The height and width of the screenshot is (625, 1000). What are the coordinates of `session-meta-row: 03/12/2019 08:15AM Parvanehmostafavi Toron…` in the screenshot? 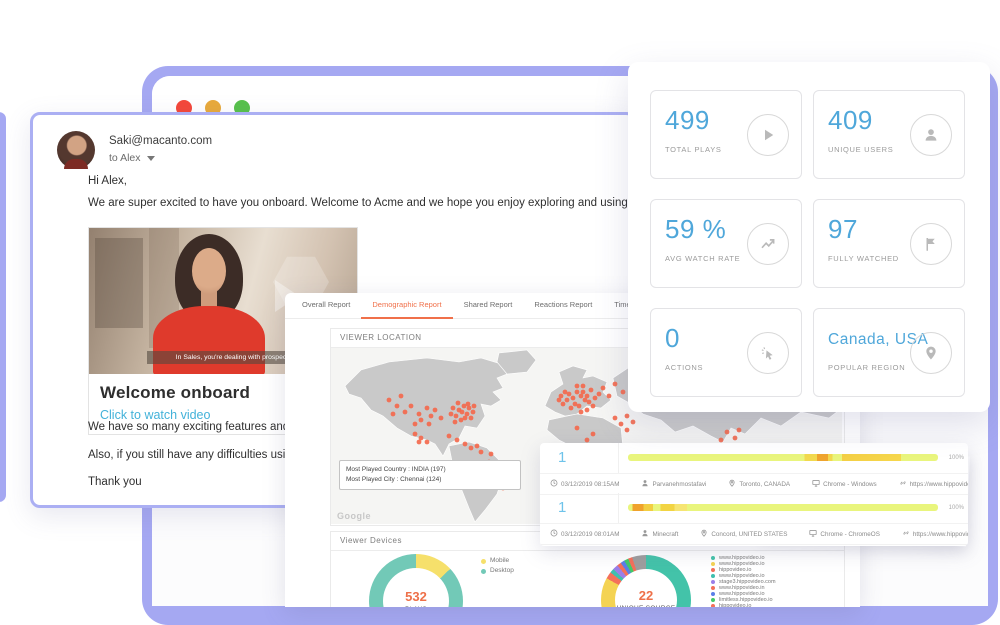 It's located at (754, 484).